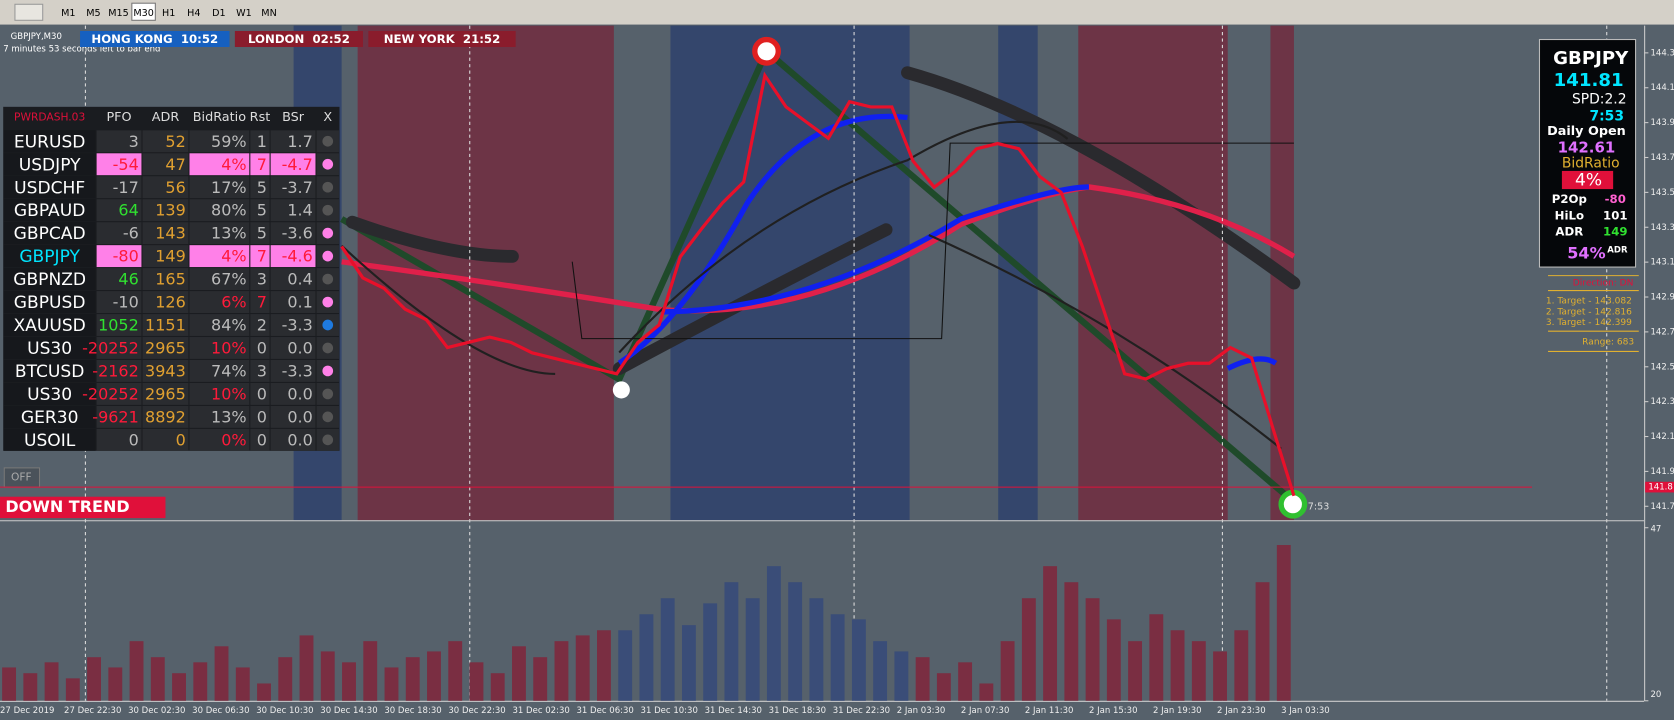 This screenshot has height=720, width=1674. What do you see at coordinates (126, 302) in the screenshot?
I see `dashboard-value: -10` at bounding box center [126, 302].